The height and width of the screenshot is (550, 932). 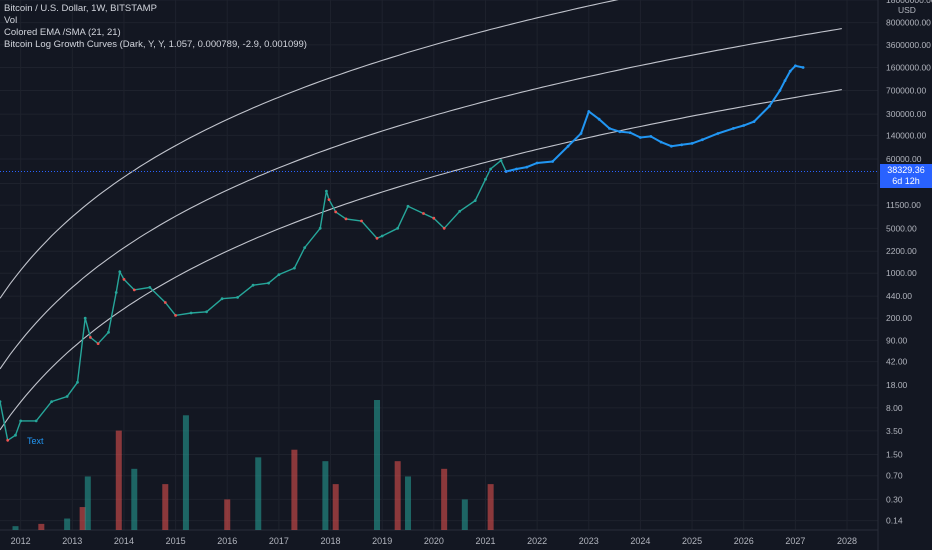 I want to click on x-tick-label-1: 2013, so click(x=72, y=541).